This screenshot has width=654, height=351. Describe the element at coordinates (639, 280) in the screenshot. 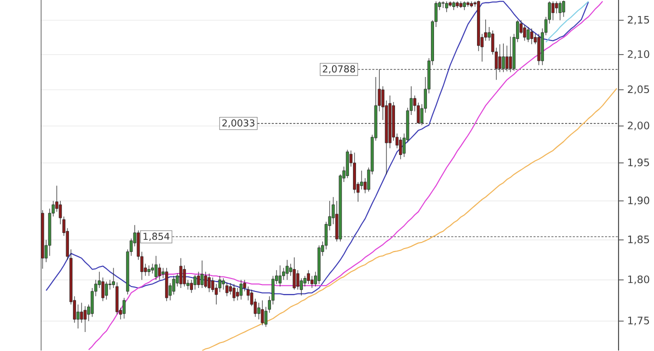

I see `y-tick-label: 1,80` at that location.